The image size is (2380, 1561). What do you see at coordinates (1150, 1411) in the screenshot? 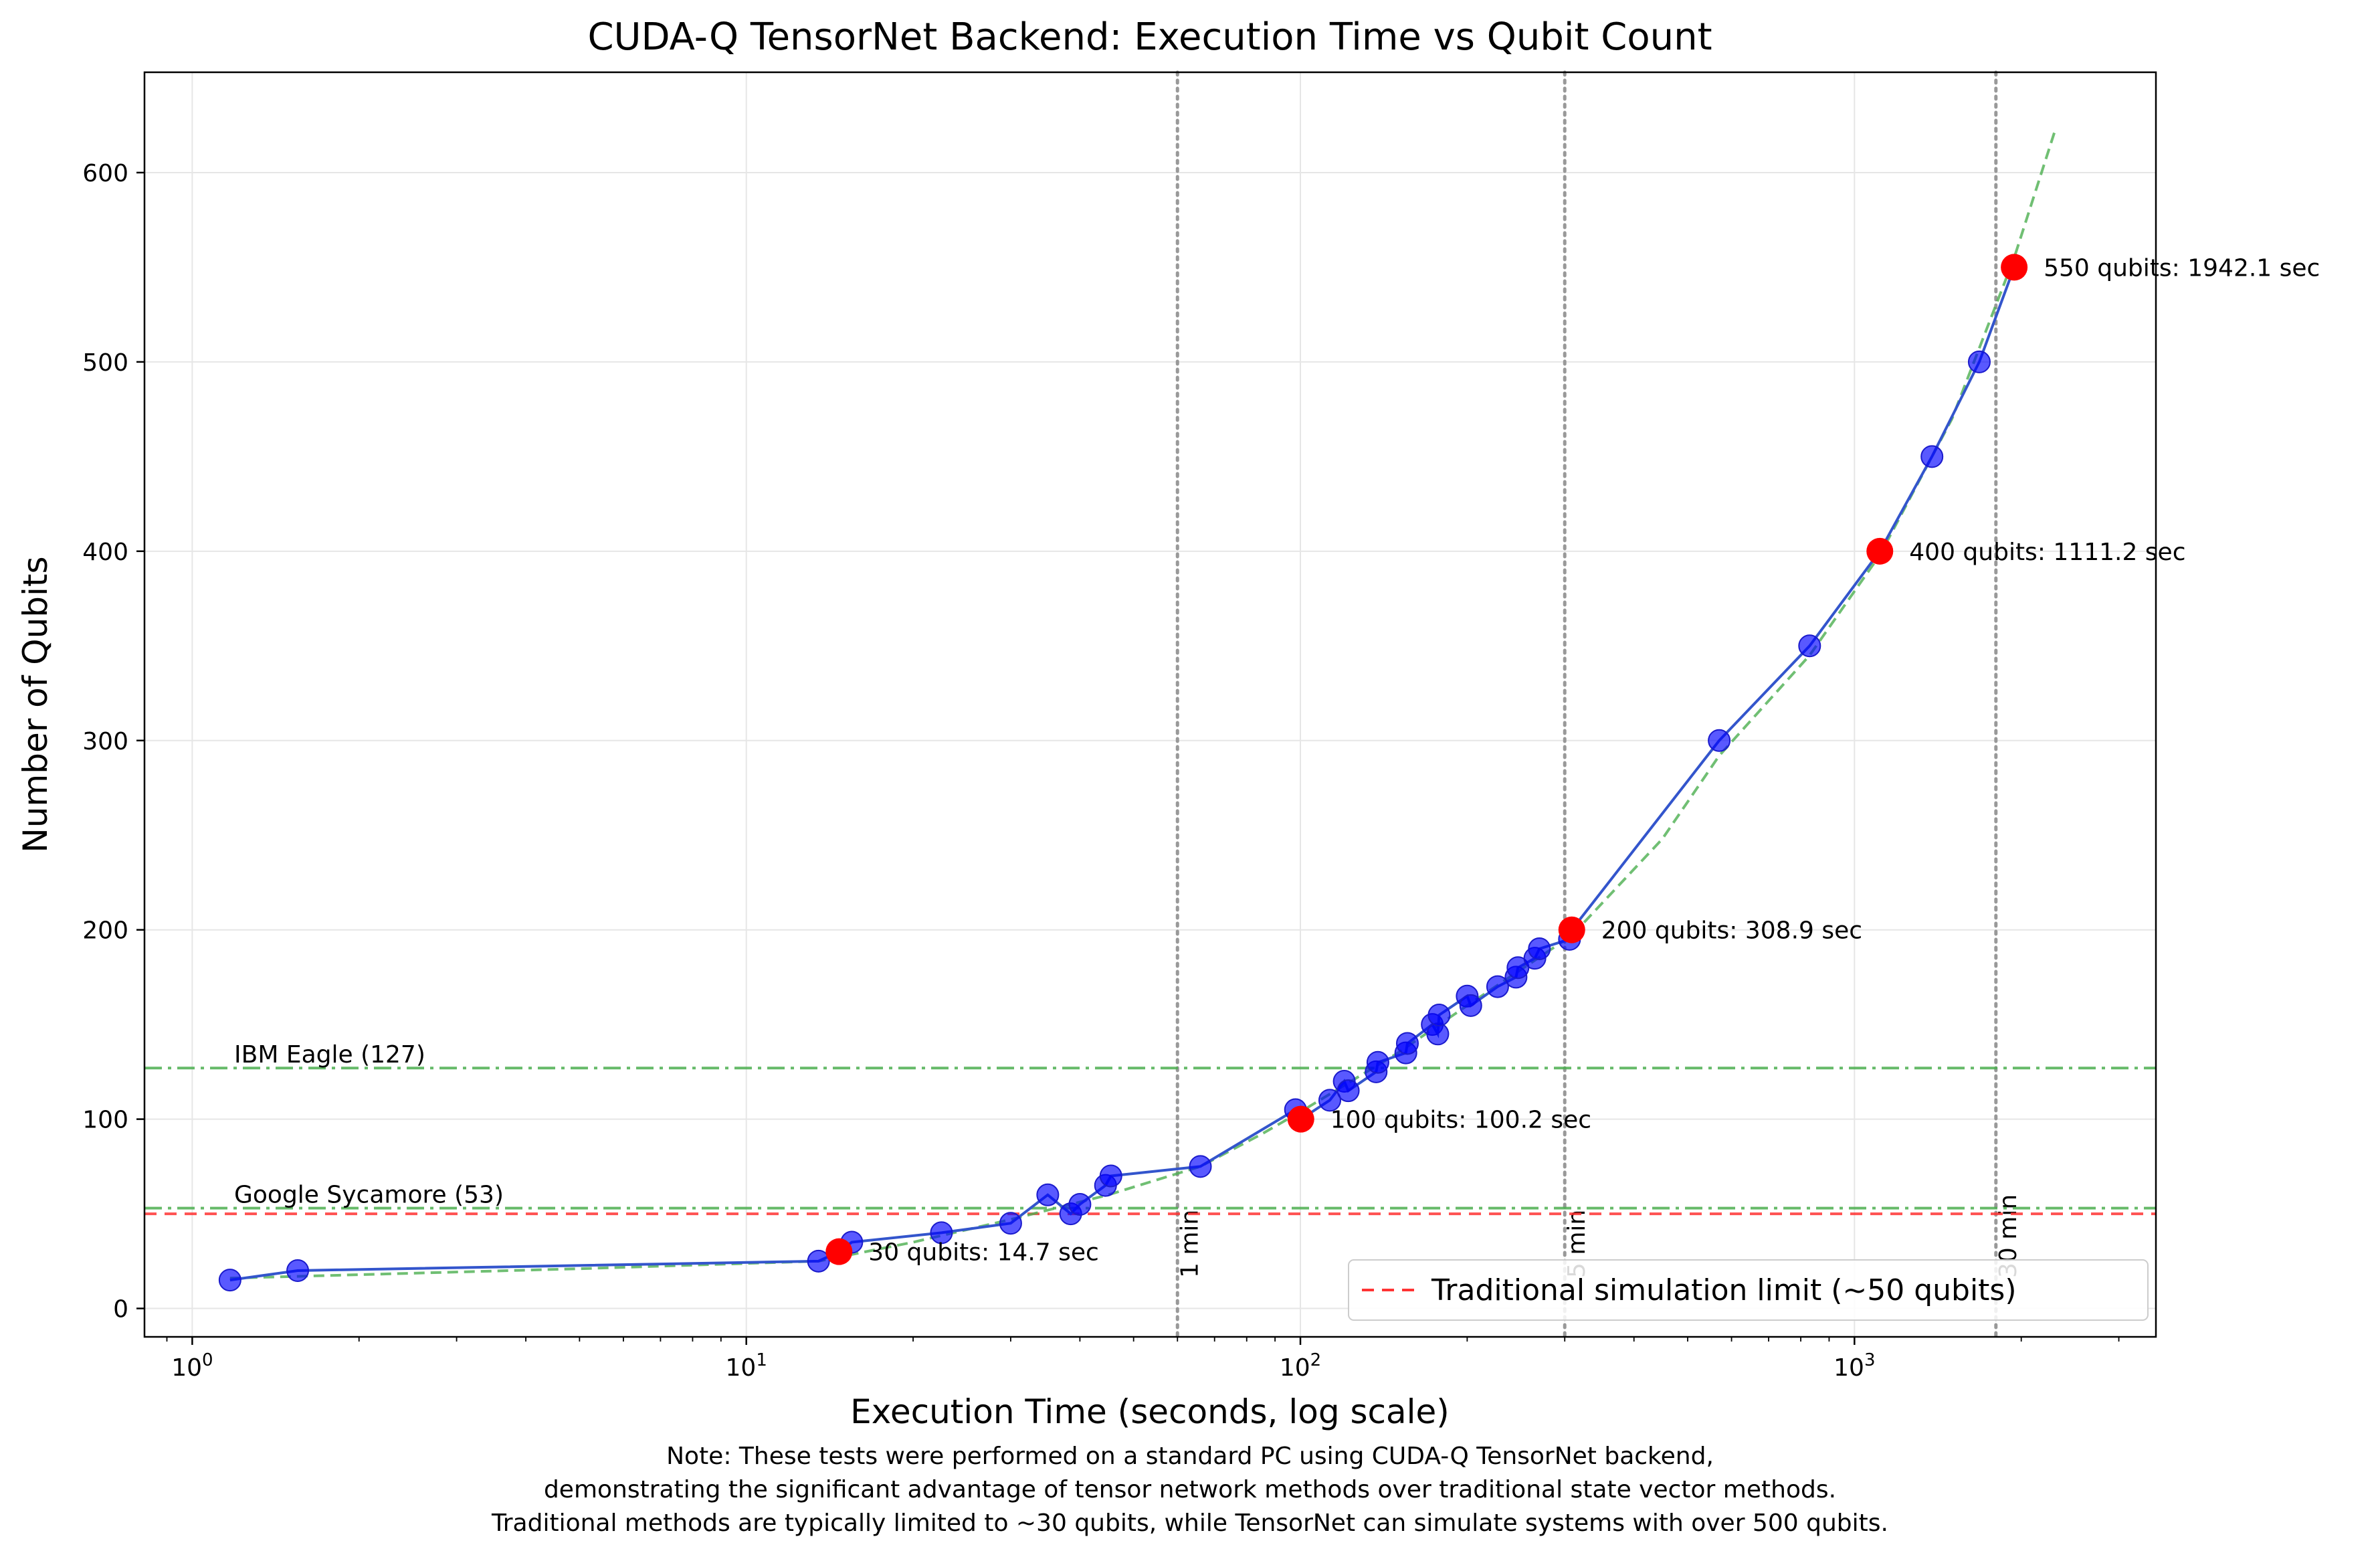
I see `x-axis-label: Execution Time (seconds, log scale)` at bounding box center [1150, 1411].